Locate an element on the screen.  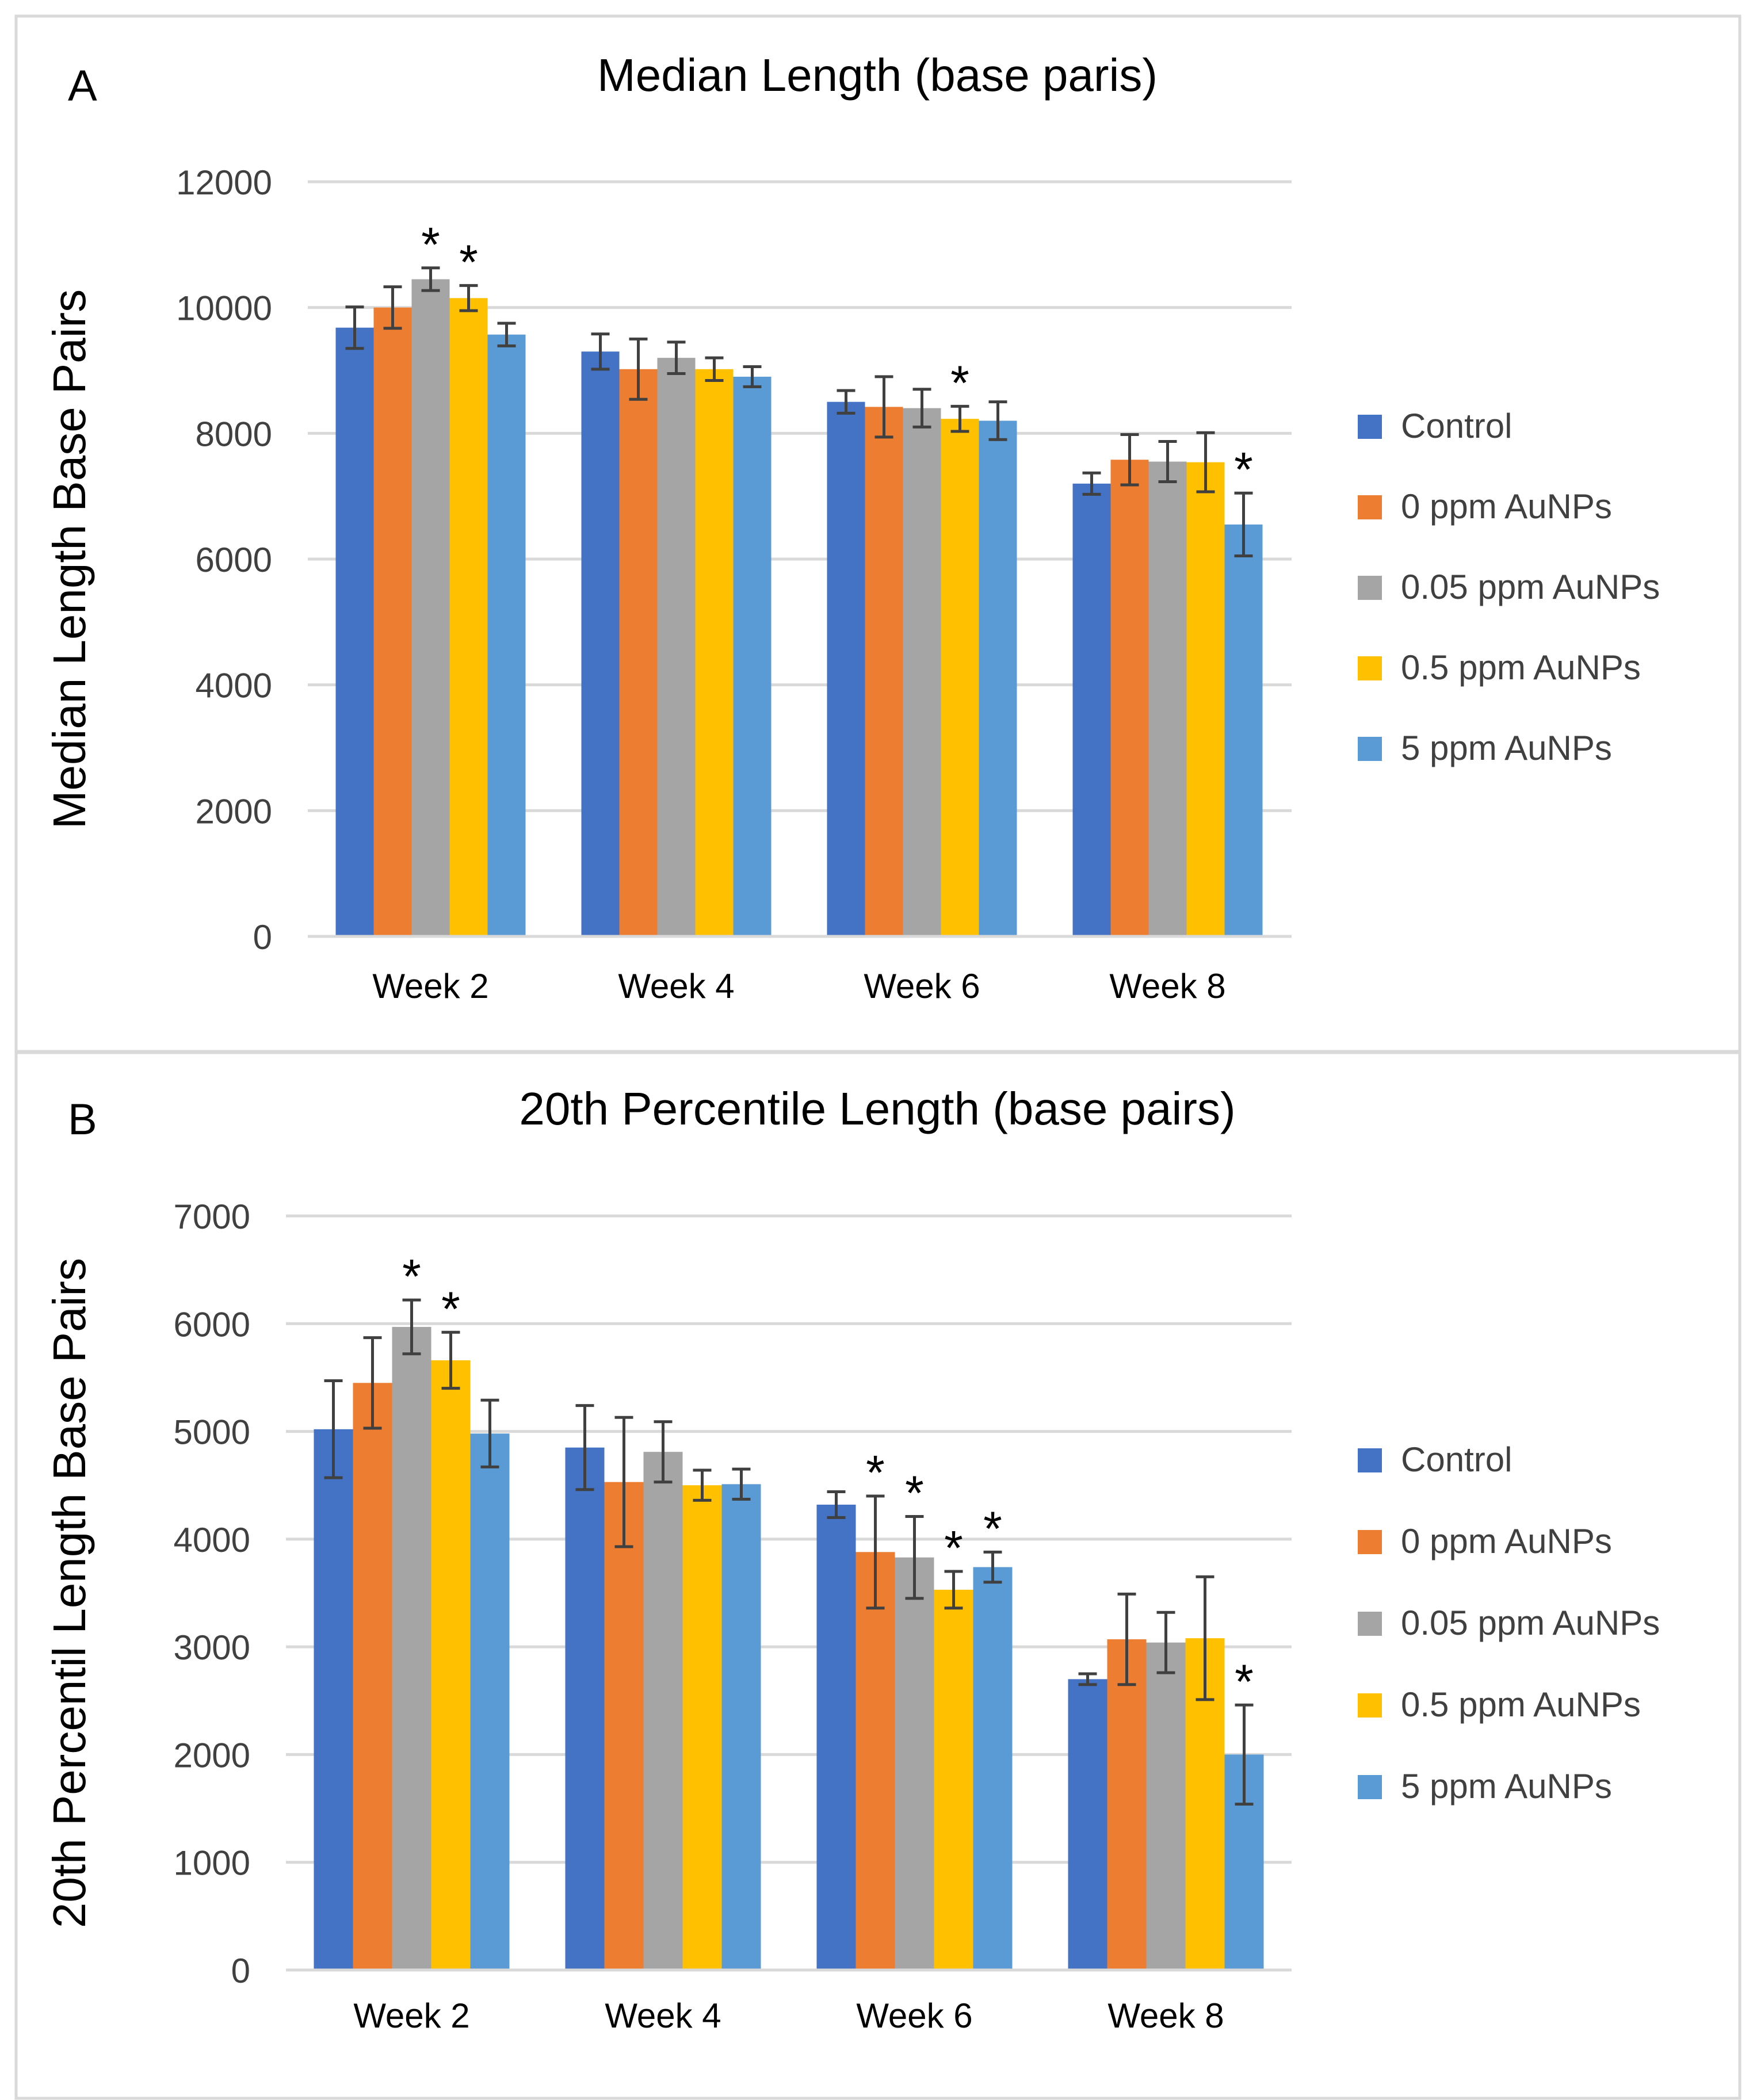
y-tick-label: 12000 is located at coordinates (224, 182).